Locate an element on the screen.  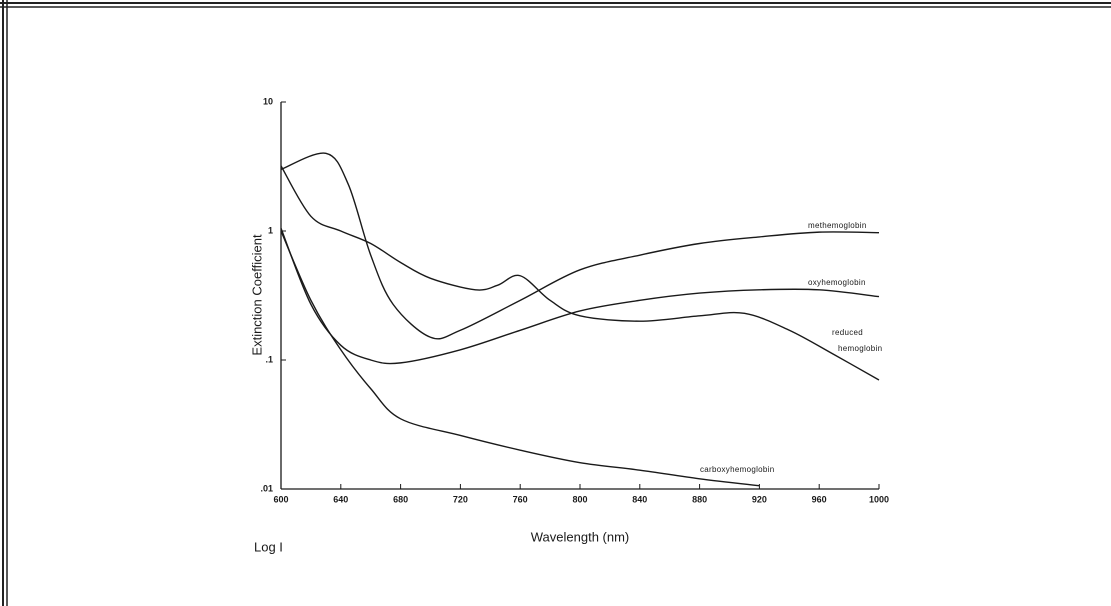
x-tick-label: 680 is located at coordinates (400, 499).